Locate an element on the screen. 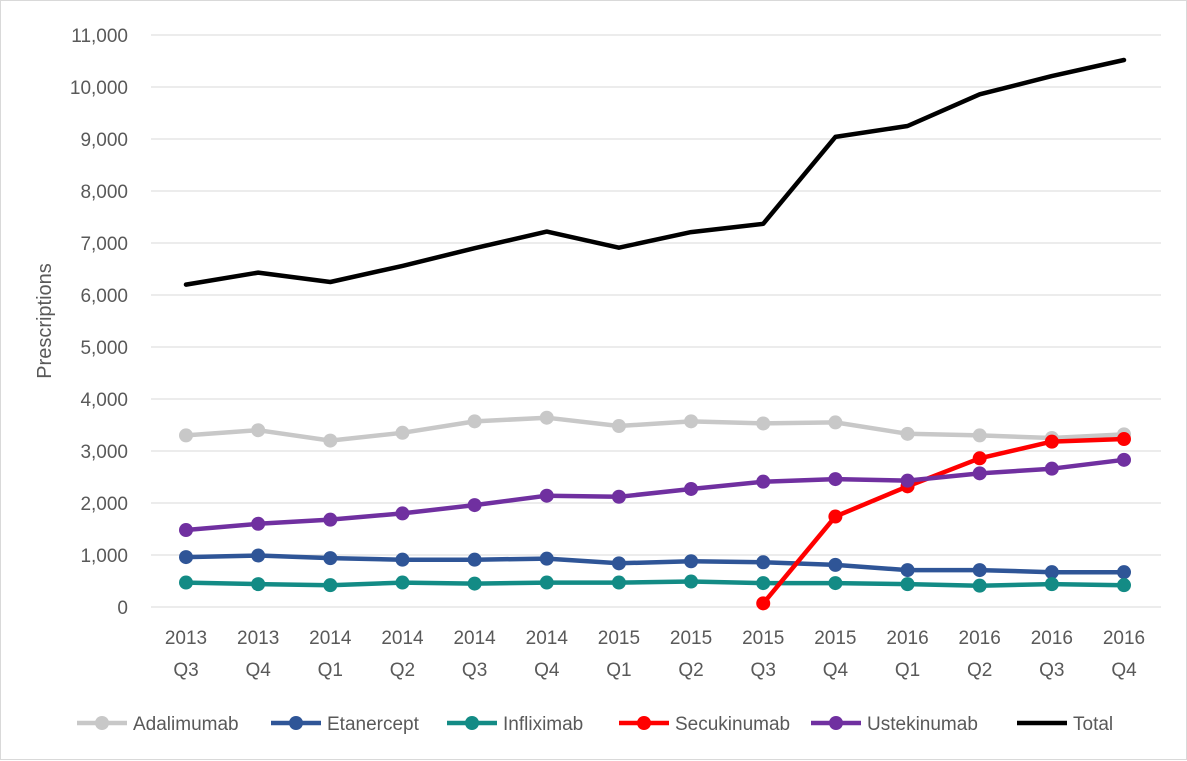  series-adalimumab is located at coordinates (655, 429).